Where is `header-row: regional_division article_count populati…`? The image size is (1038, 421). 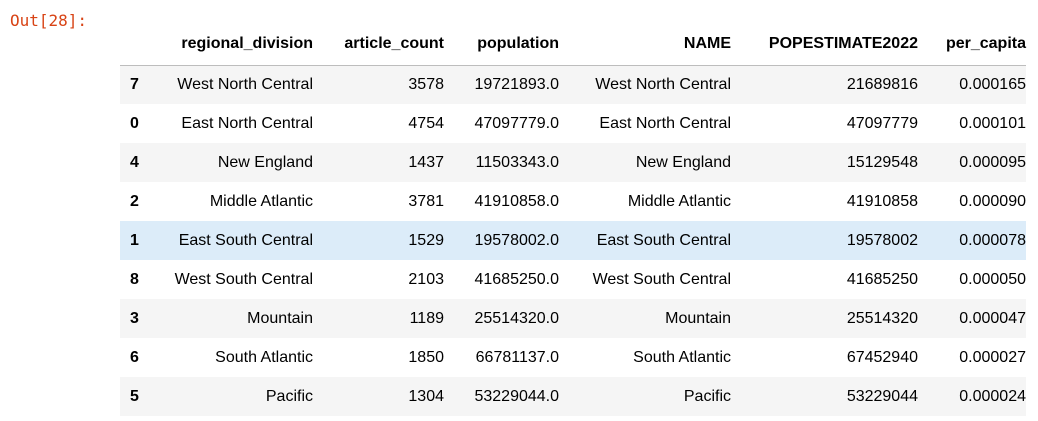
header-row: regional_division article_count populati… is located at coordinates (573, 45).